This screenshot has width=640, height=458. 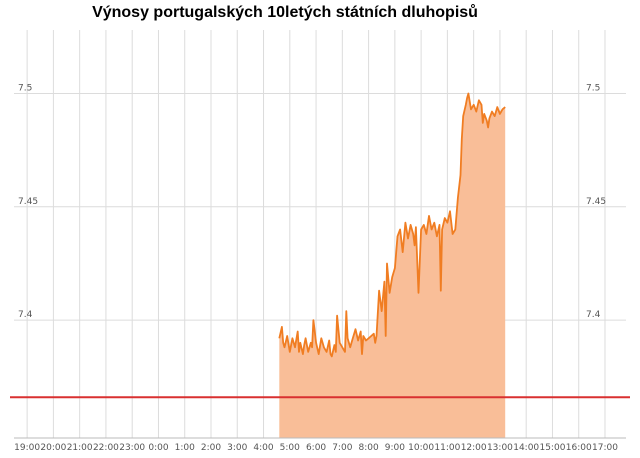 I want to click on x-tick-label: 17:00, so click(x=605, y=448).